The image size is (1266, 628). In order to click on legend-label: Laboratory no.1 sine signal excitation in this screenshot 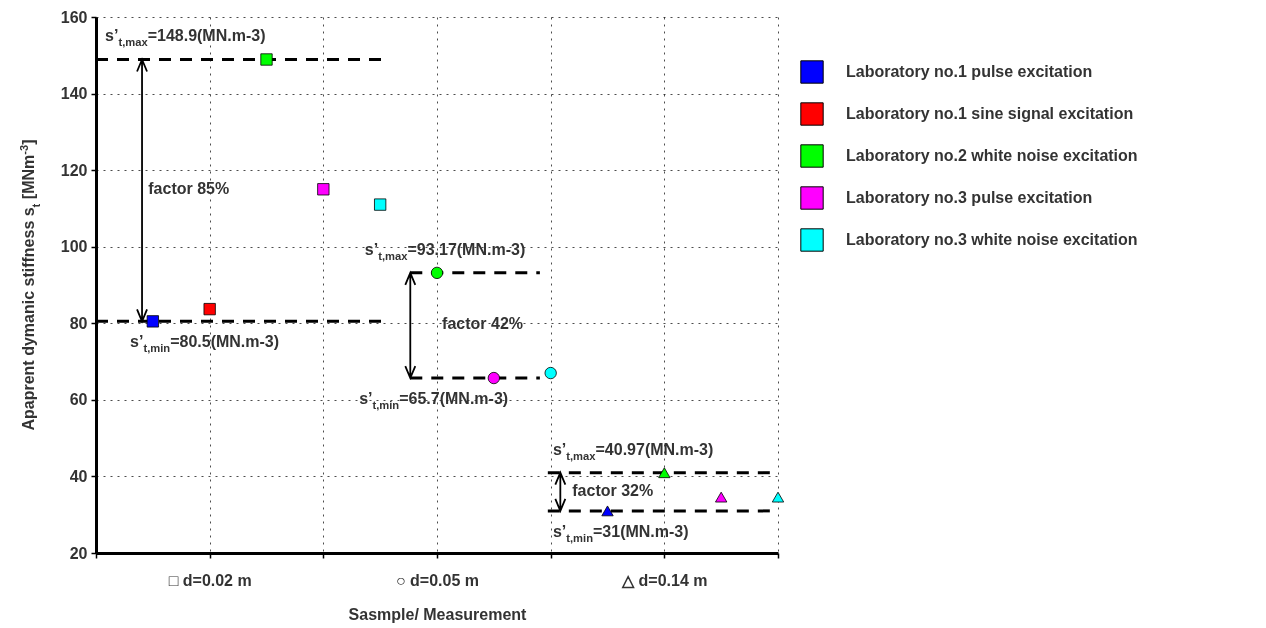, I will do `click(990, 113)`.